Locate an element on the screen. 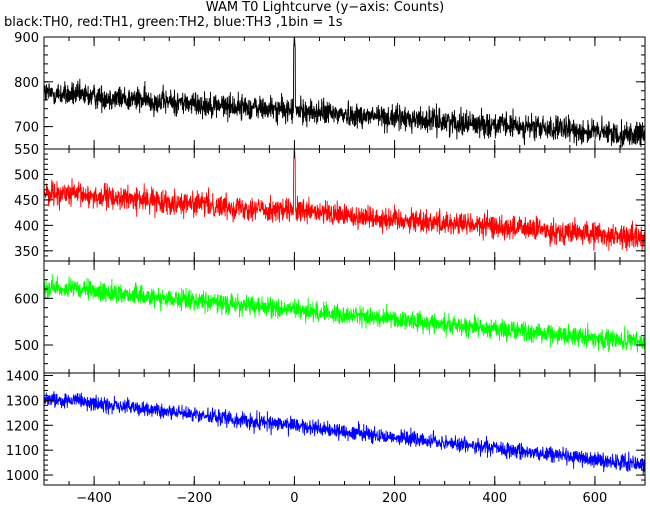 The height and width of the screenshot is (505, 650). x-tick-label: 400 is located at coordinates (494, 498).